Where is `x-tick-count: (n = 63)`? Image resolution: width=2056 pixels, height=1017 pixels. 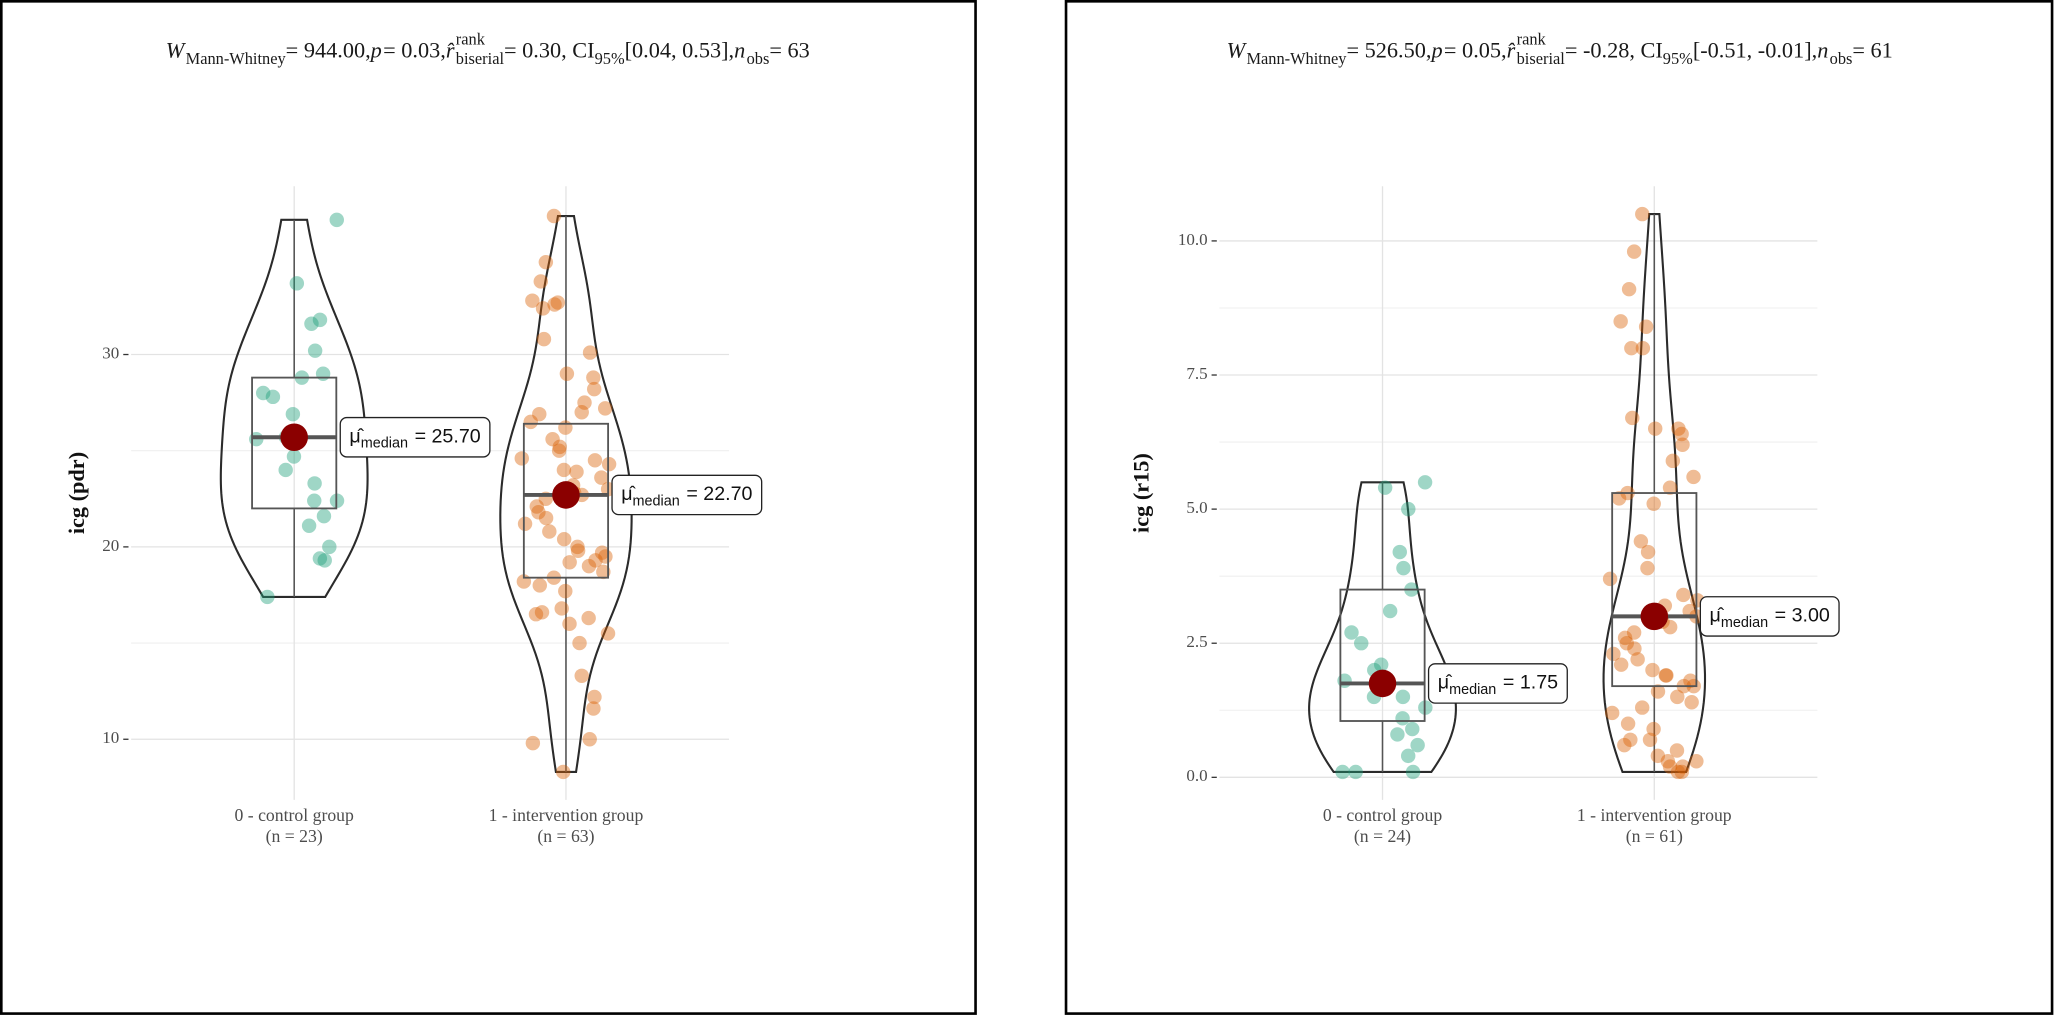 x-tick-count: (n = 63) is located at coordinates (565, 836).